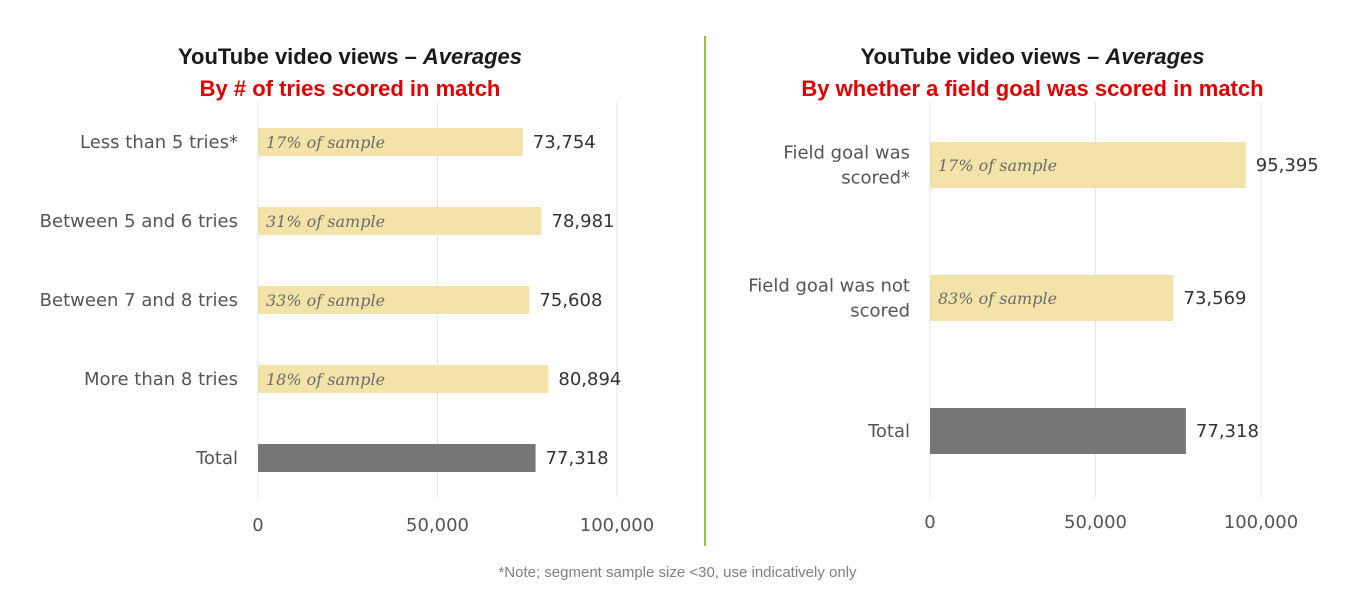 Image resolution: width=1355 pixels, height=596 pixels. Describe the element at coordinates (350, 88) in the screenshot. I see `chart-subtitle: By # of tries scored in match` at that location.